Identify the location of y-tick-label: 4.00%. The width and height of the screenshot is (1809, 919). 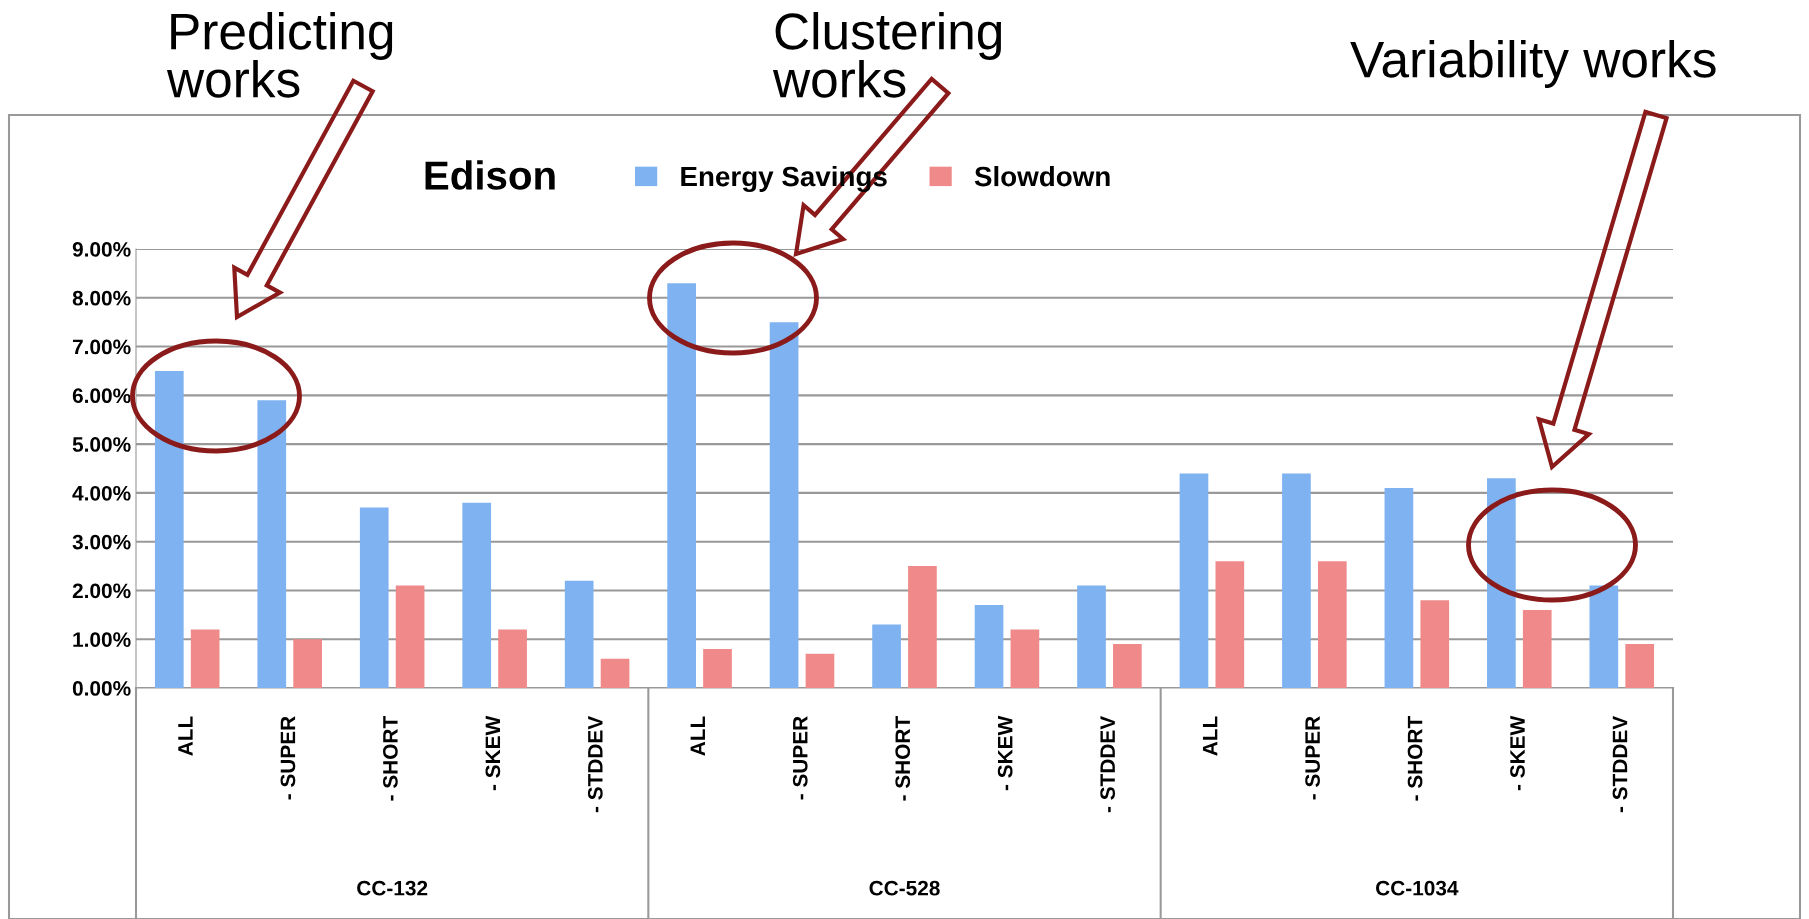
(101, 493).